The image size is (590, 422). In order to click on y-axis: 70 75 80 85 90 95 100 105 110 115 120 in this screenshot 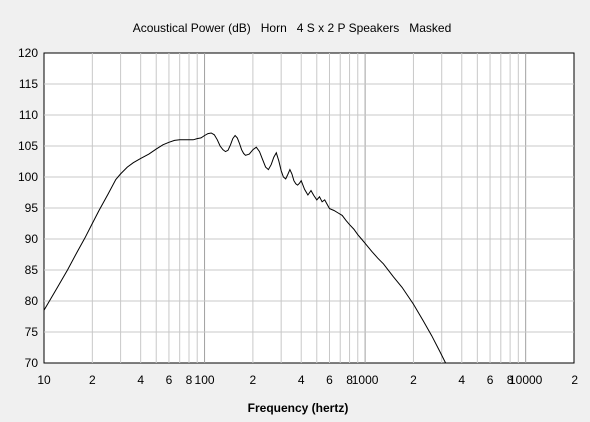, I will do `click(28, 208)`.